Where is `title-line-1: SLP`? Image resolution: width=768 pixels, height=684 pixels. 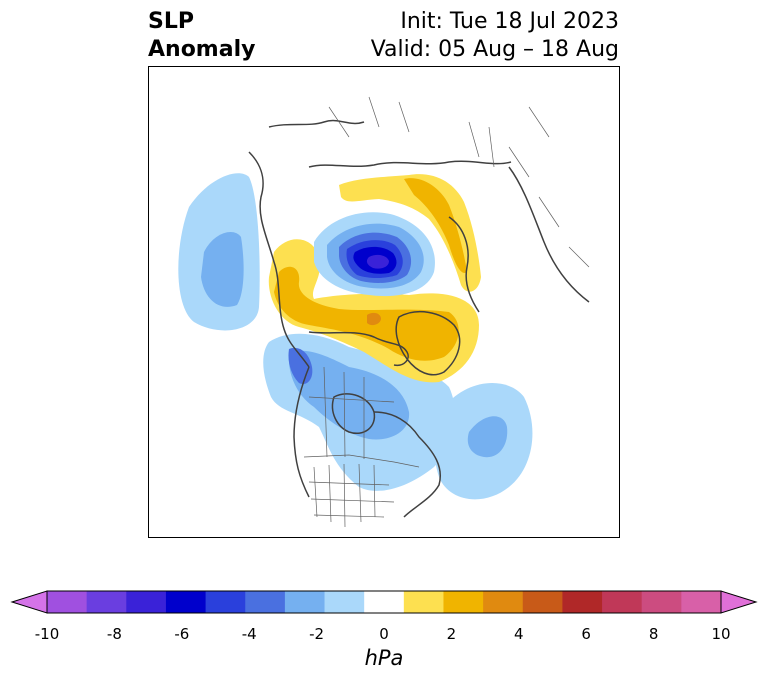
title-line-1: SLP is located at coordinates (171, 21).